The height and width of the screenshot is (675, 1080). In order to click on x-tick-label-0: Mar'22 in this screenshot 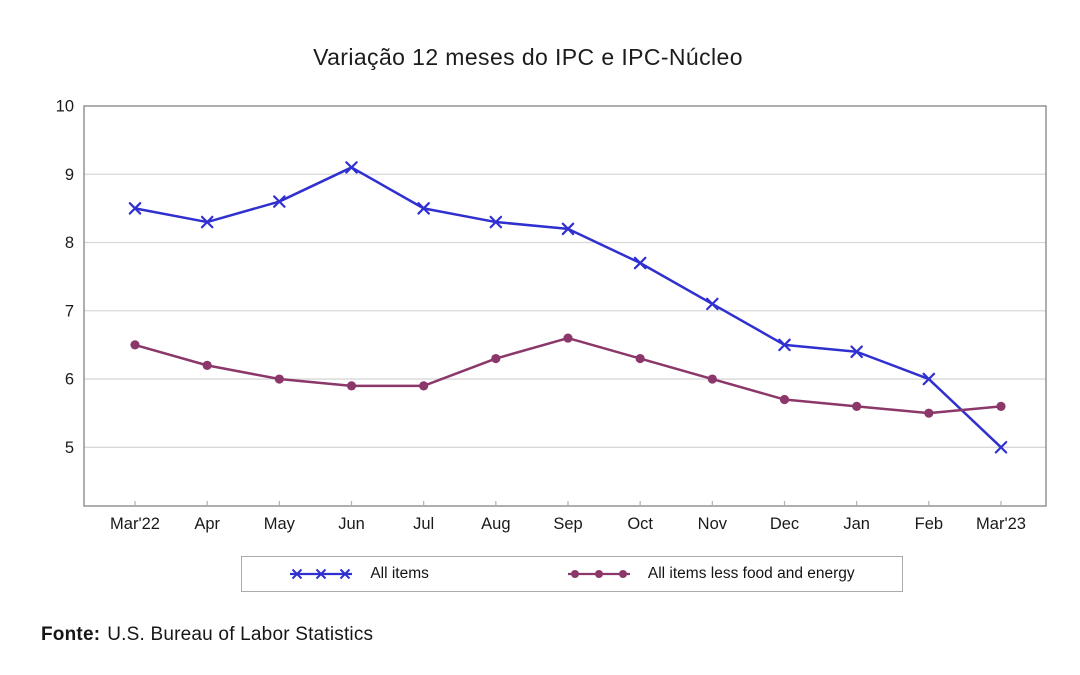, I will do `click(135, 524)`.